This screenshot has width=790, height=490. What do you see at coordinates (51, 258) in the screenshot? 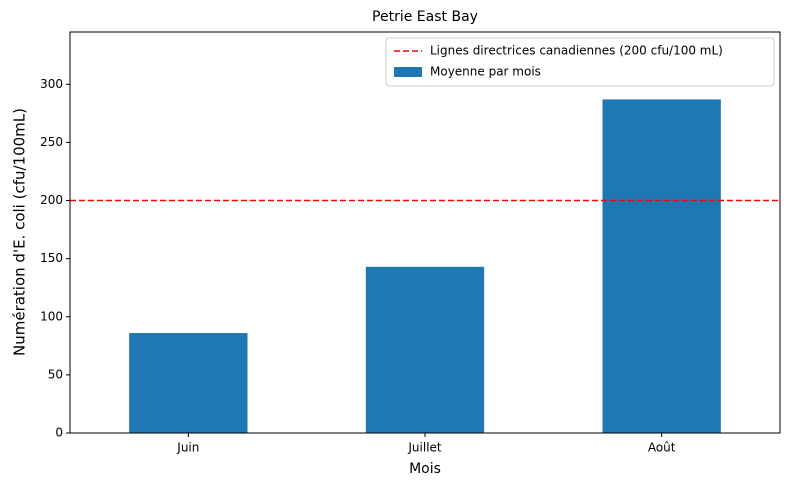
I see `y-tick-label: 150` at bounding box center [51, 258].